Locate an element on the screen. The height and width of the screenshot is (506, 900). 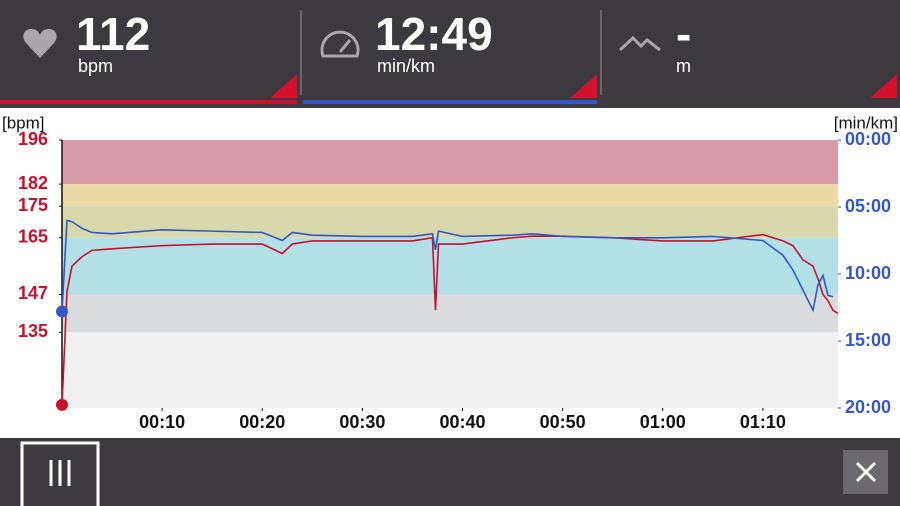
y-axis-label: [bpm] is located at coordinates (23, 122).